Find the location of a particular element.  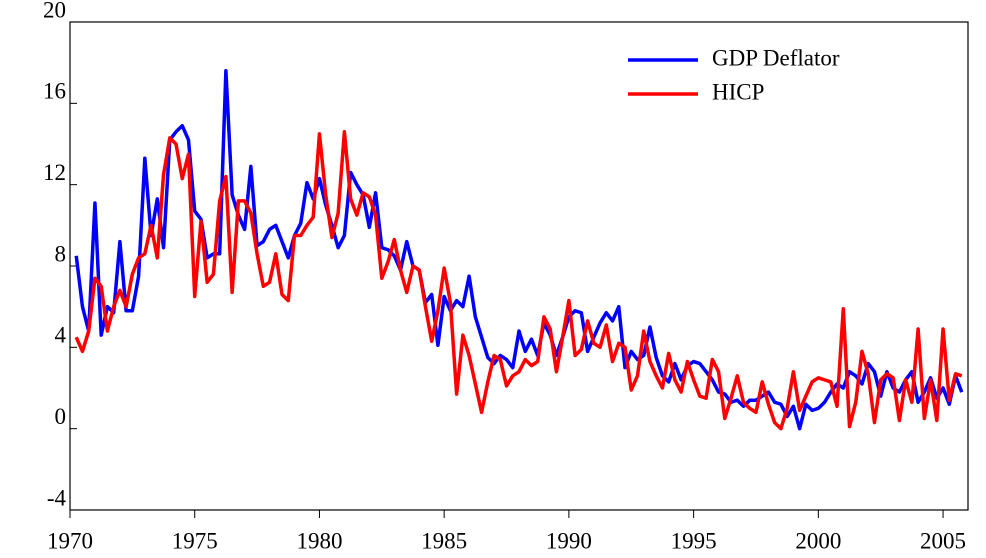

x-tick-label: 1980 is located at coordinates (319, 540).